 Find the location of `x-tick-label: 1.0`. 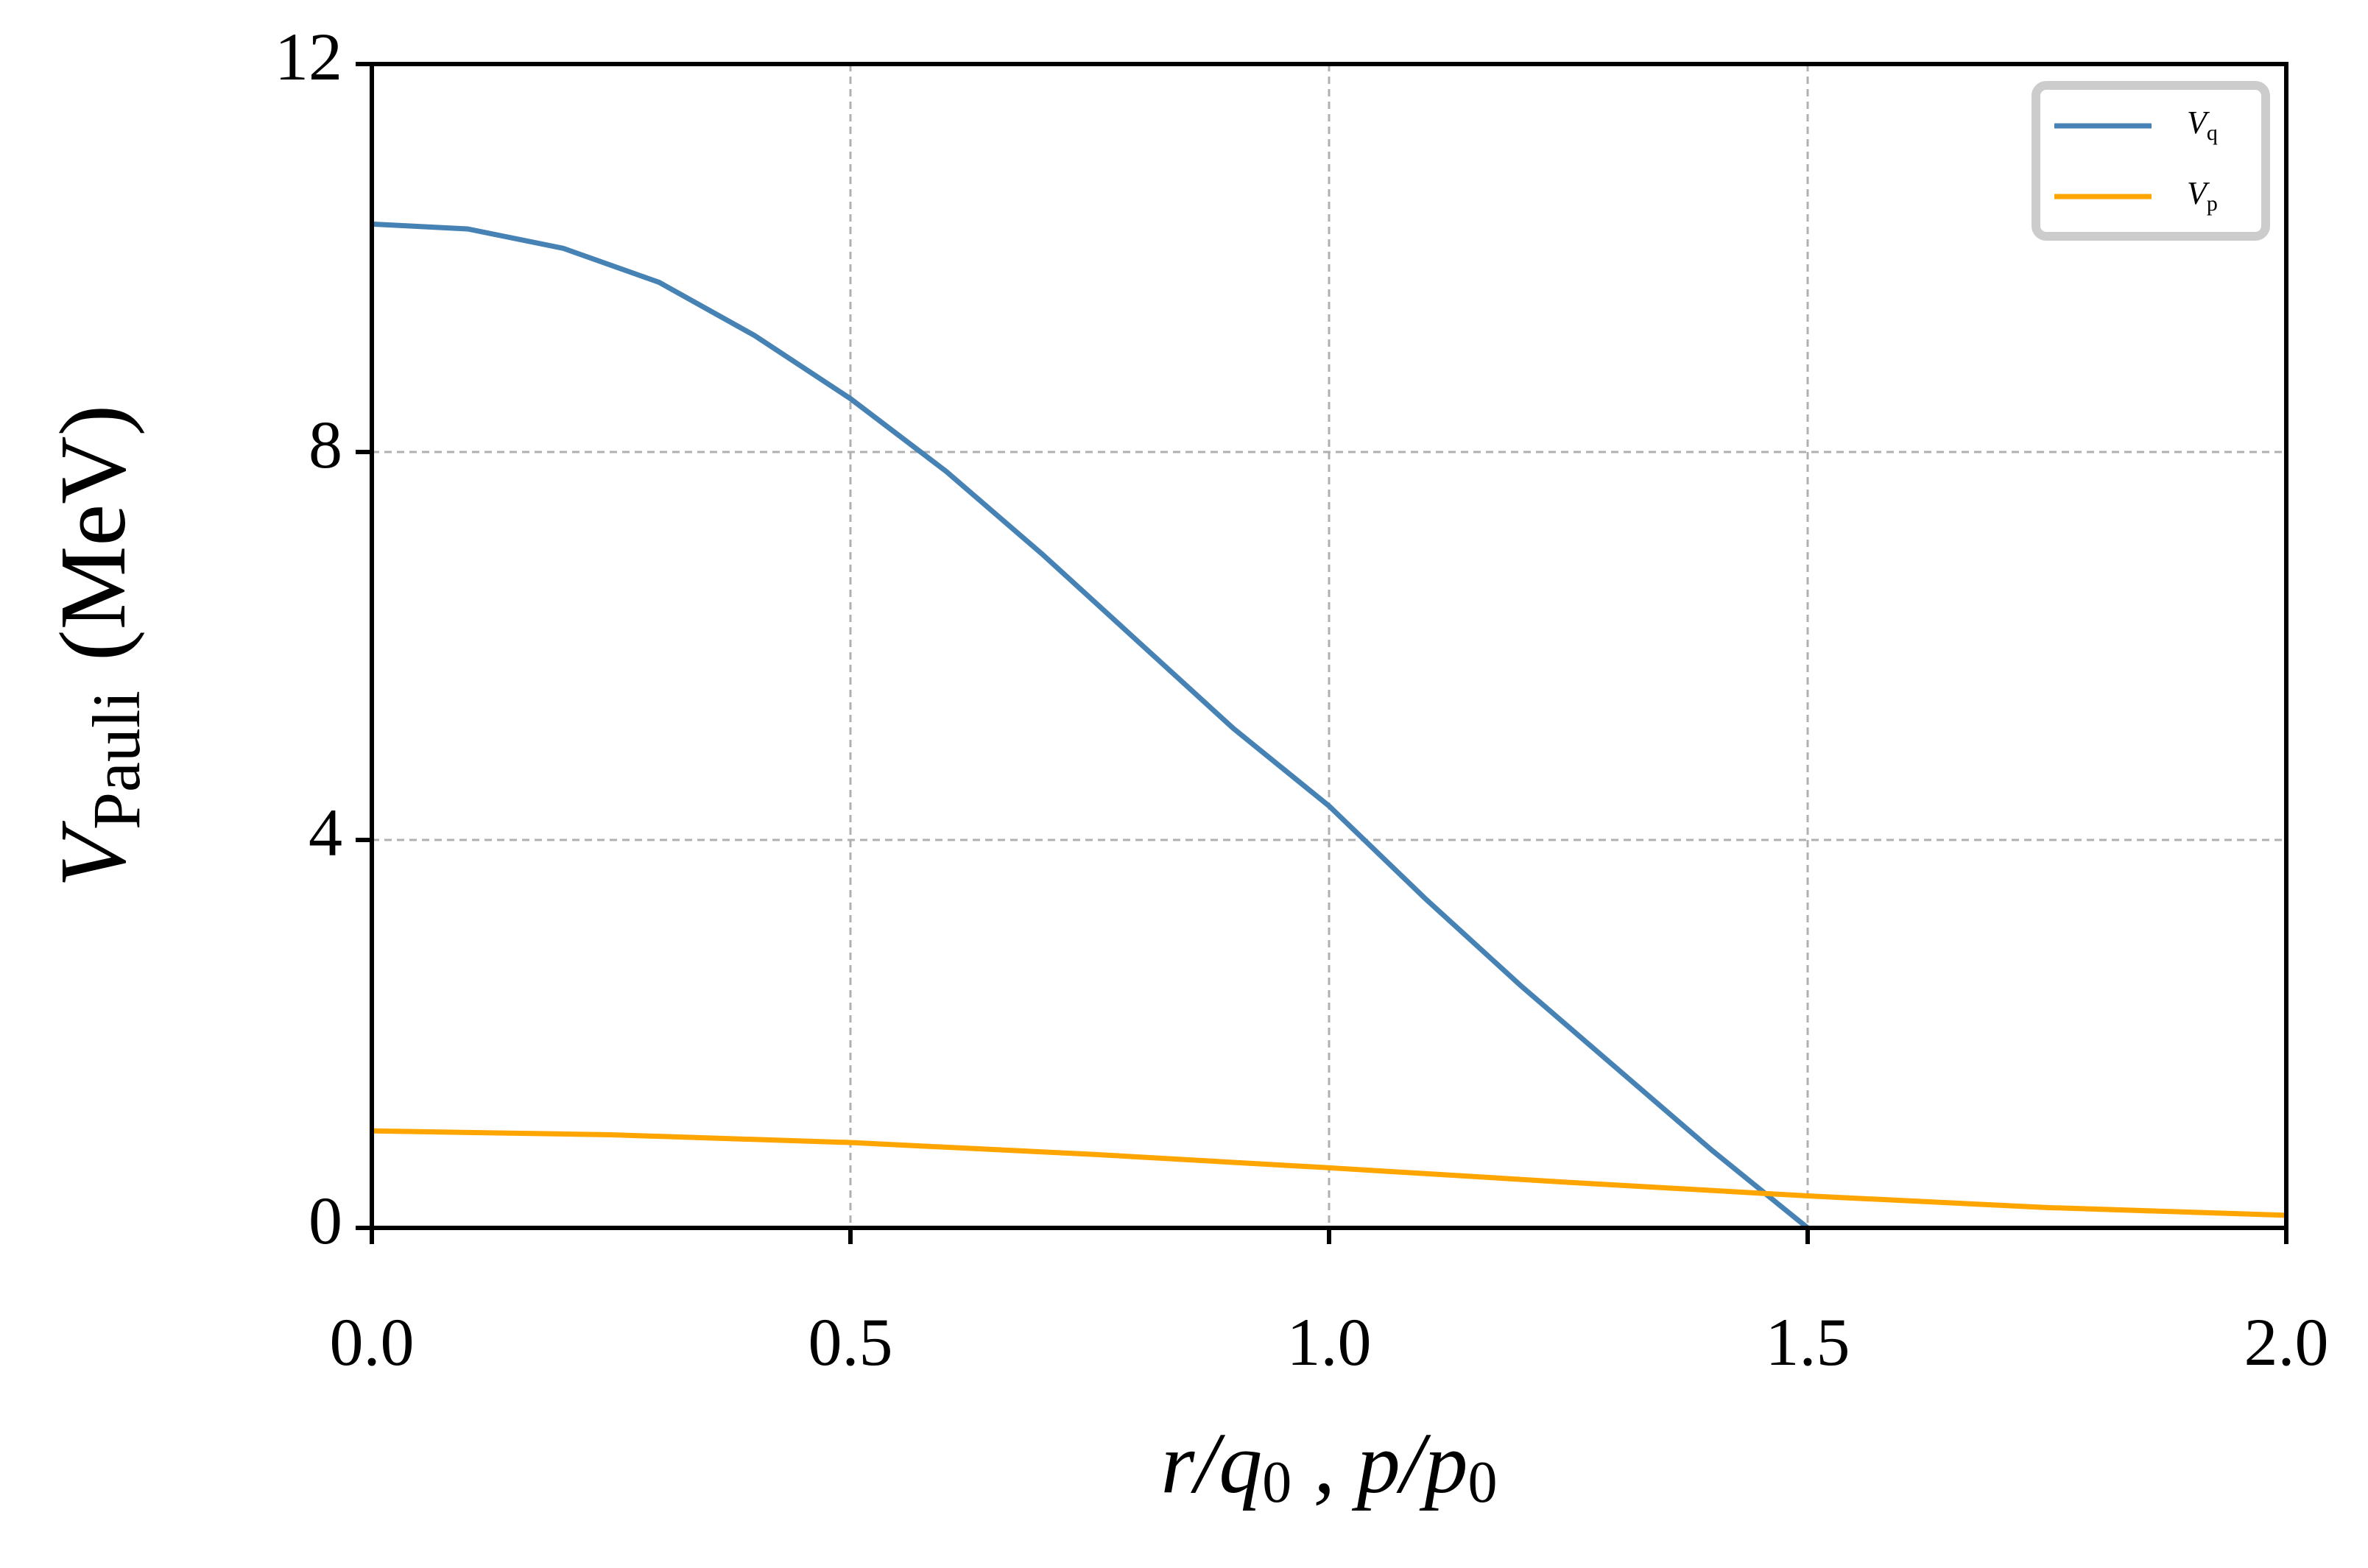

x-tick-label: 1.0 is located at coordinates (1329, 1342).